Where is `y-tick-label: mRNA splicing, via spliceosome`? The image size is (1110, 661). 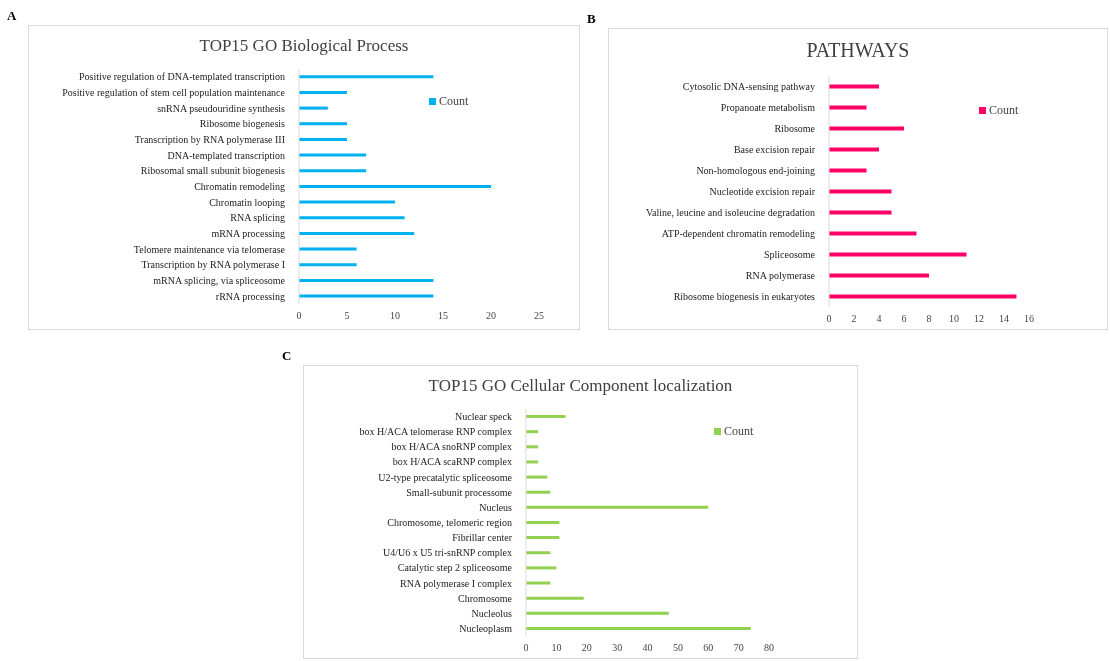
y-tick-label: mRNA splicing, via spliceosome is located at coordinates (219, 280).